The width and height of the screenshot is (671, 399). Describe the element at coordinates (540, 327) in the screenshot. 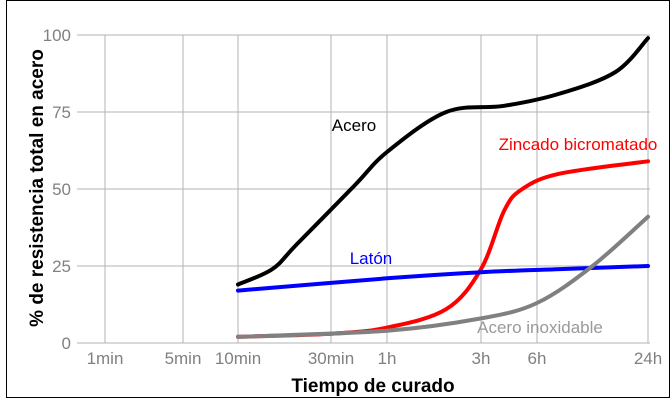

I see `series-label-acero-inoxidable: Acero inoxidable` at that location.